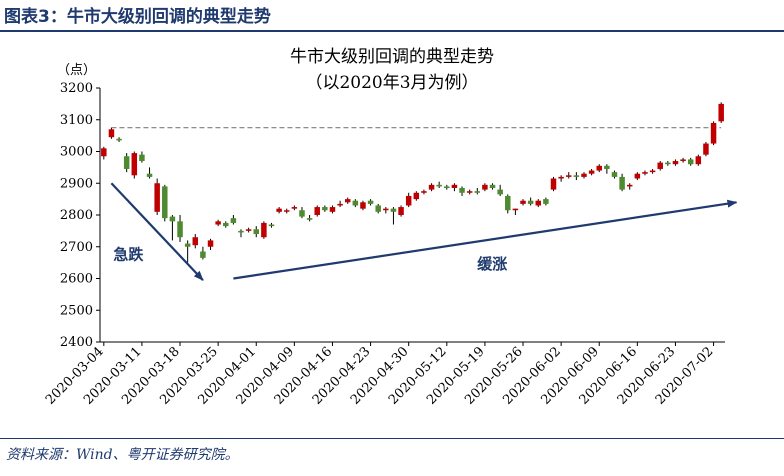 The image size is (784, 476). What do you see at coordinates (76, 215) in the screenshot?
I see `y-tick-label: 2800` at bounding box center [76, 215].